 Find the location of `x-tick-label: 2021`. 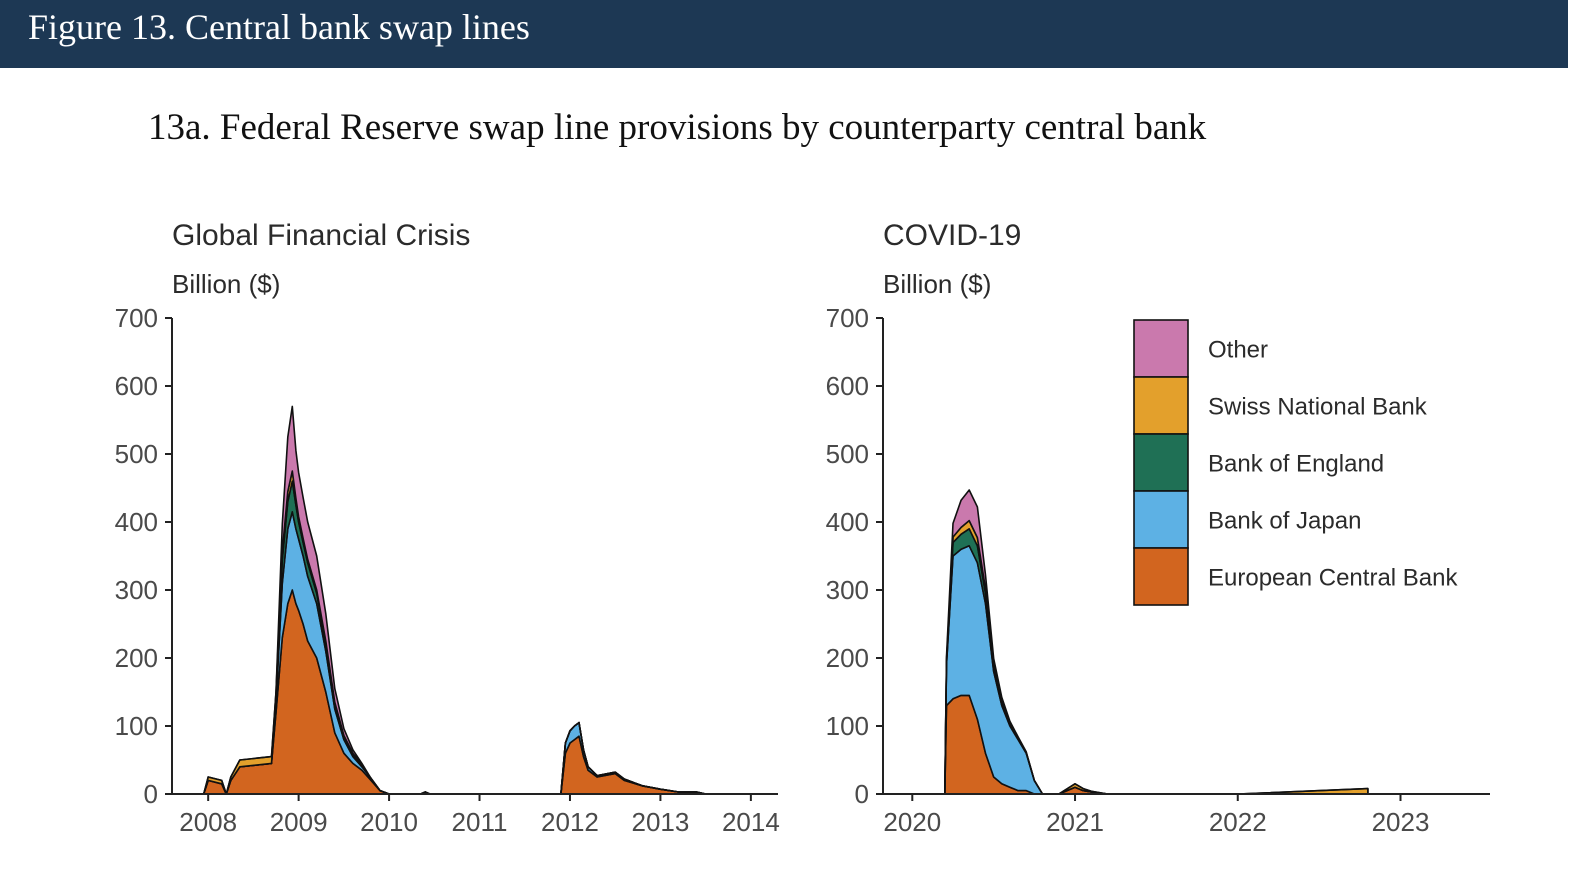

x-tick-label: 2021 is located at coordinates (1075, 822).